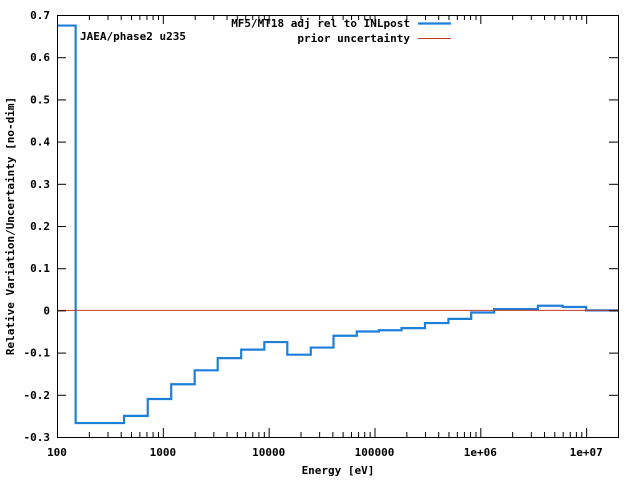 The width and height of the screenshot is (640, 480). What do you see at coordinates (268, 452) in the screenshot?
I see `x-tick-label: 10000` at bounding box center [268, 452].